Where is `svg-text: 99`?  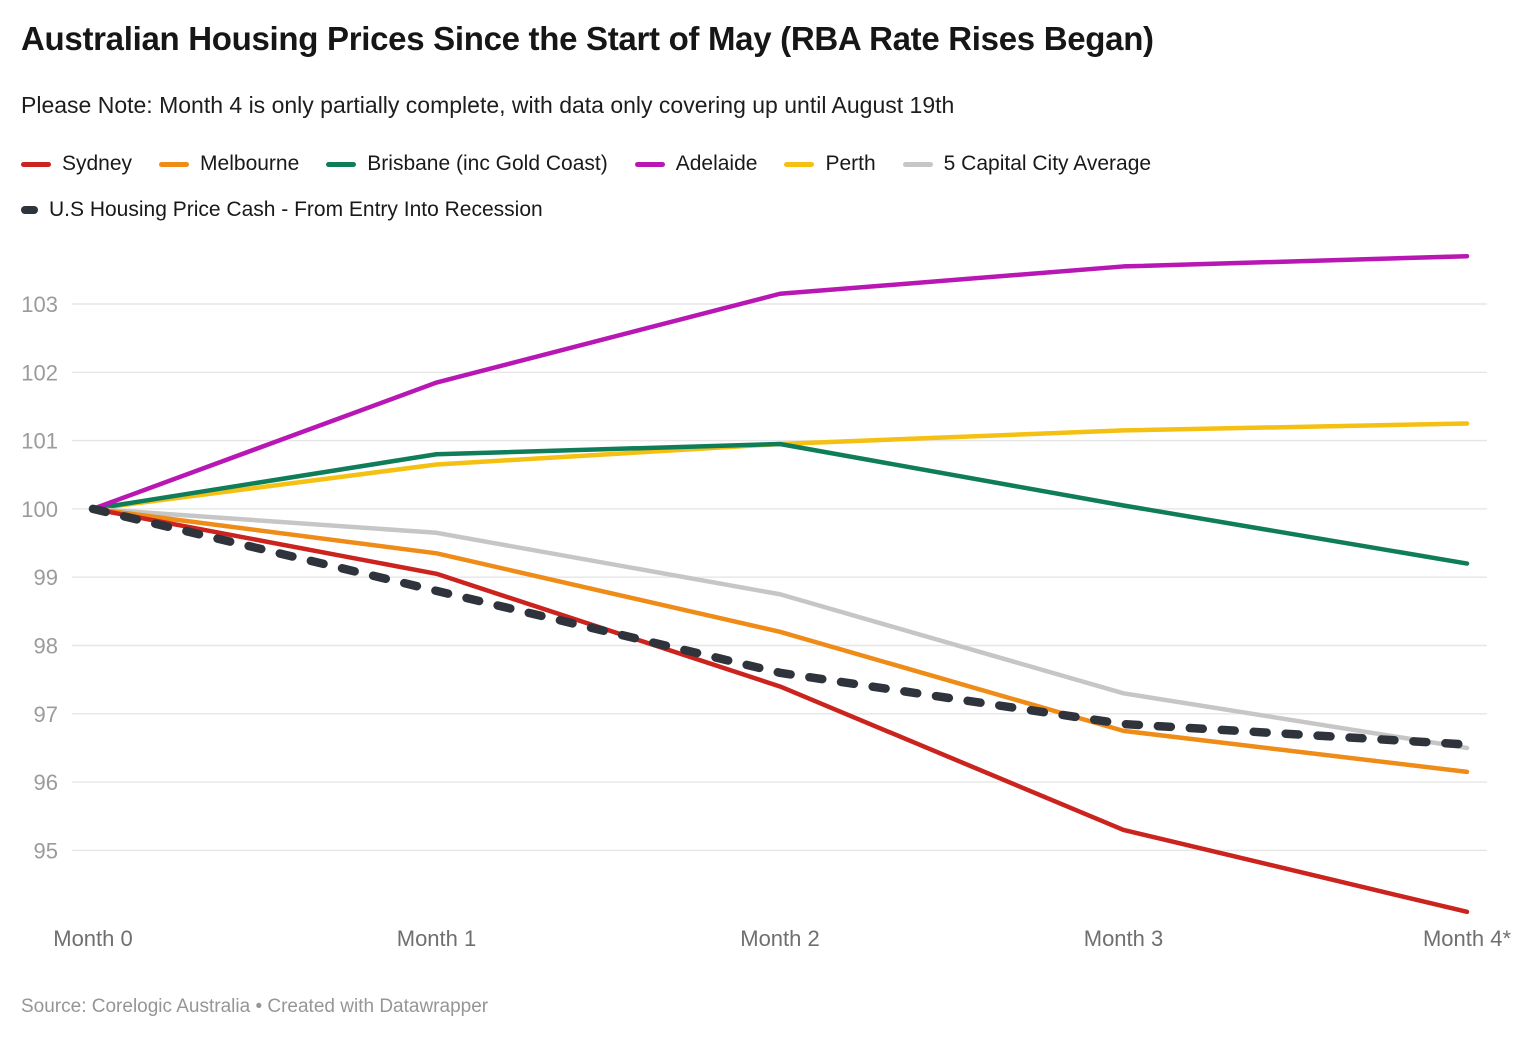
svg-text: 99 is located at coordinates (46, 577).